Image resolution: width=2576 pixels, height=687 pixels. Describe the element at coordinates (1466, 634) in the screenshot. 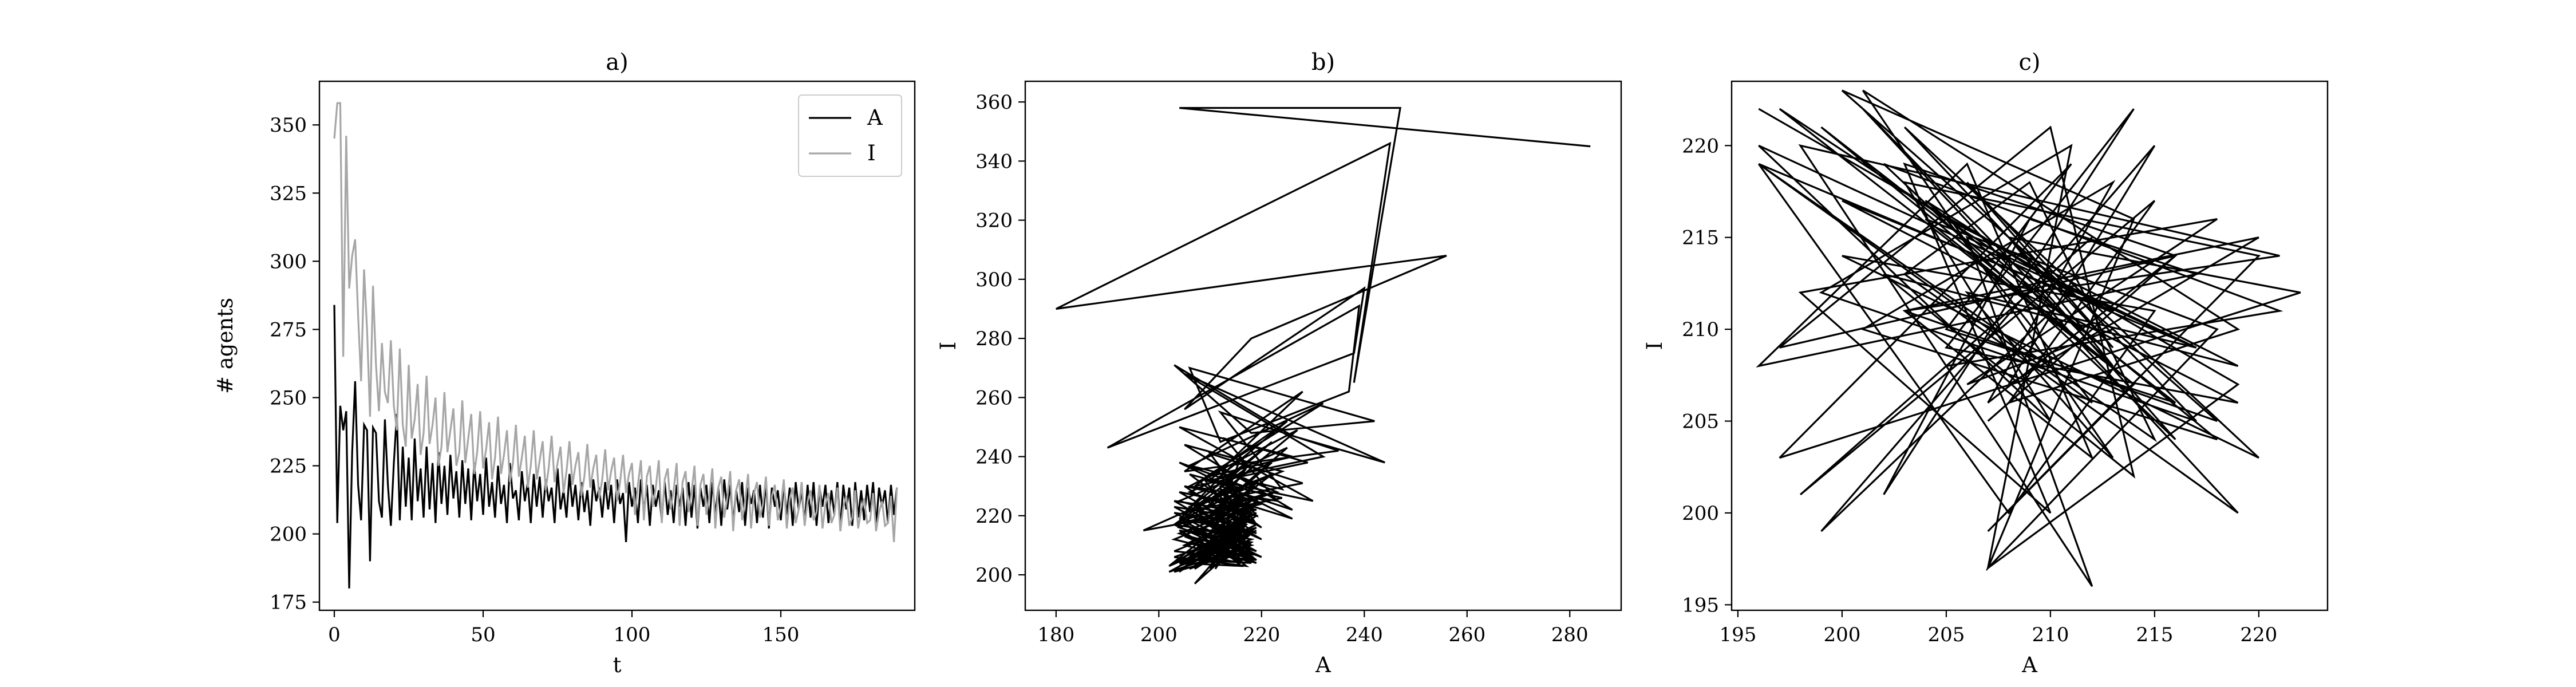

I see `panel-b-xtick-label: 260` at that location.